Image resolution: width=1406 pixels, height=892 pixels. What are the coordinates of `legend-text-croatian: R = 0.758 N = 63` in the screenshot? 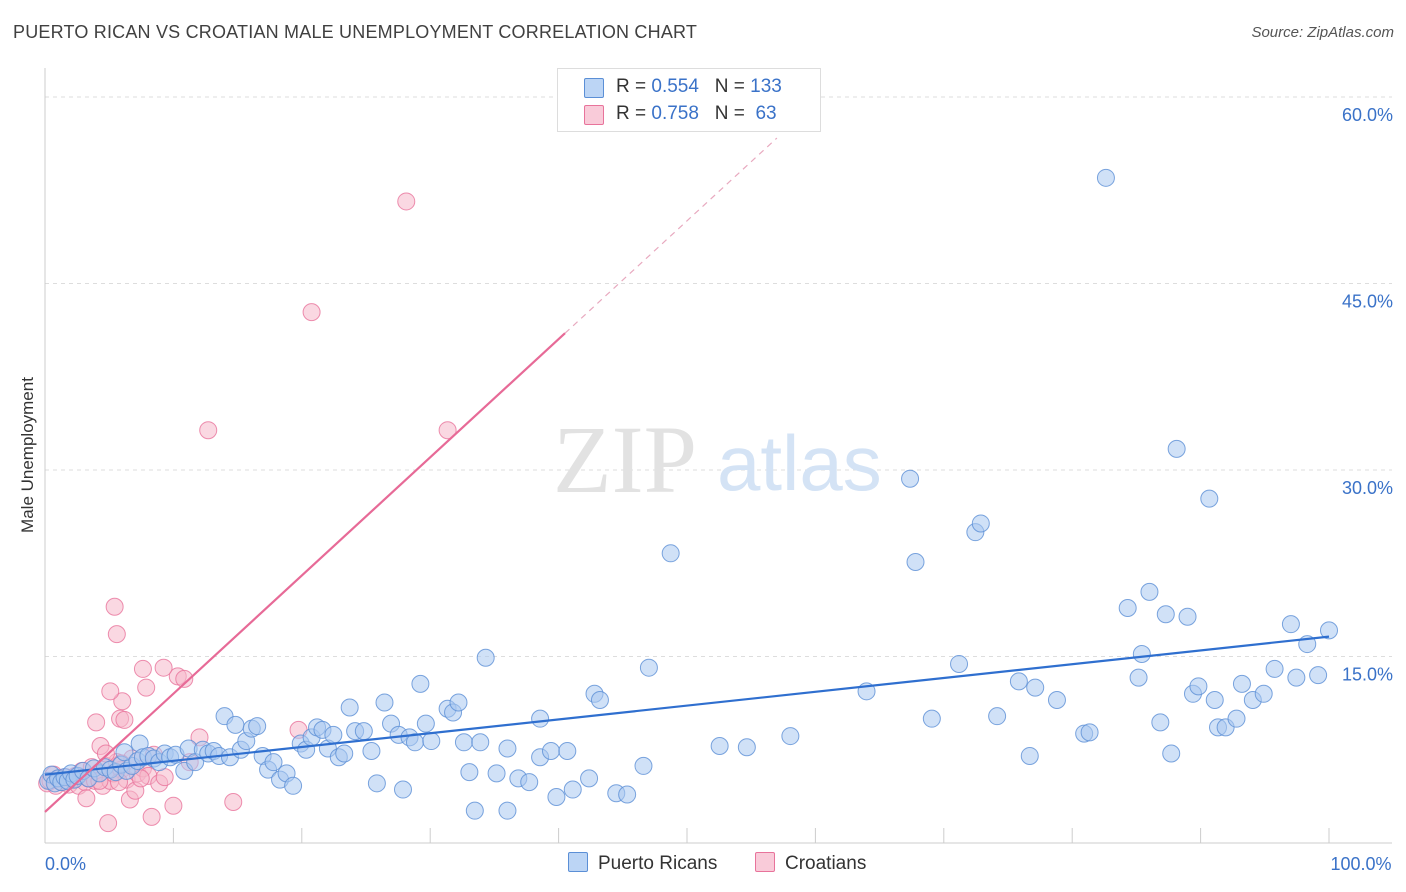 It's located at (696, 113).